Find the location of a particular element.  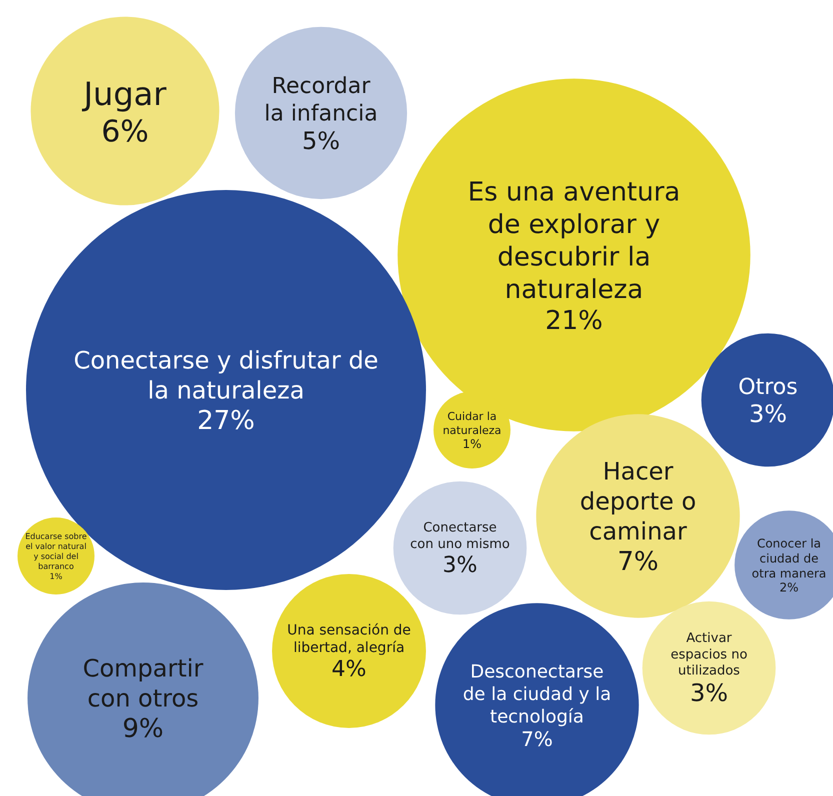

data-label: 27% is located at coordinates (226, 421).